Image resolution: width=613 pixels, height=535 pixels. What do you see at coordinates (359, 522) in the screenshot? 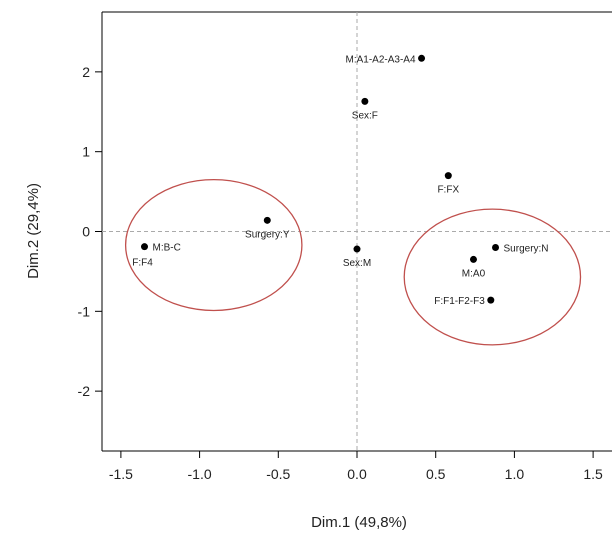
I see `x-axis-title: Dim.1 (49,8%)` at bounding box center [359, 522].